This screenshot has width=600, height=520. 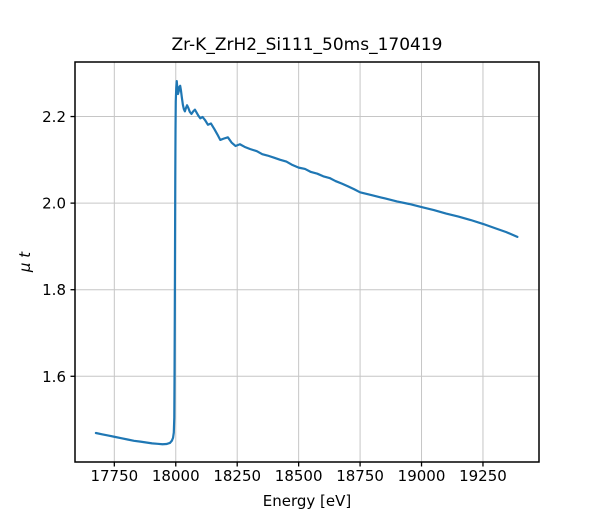 What do you see at coordinates (307, 45) in the screenshot?
I see `plot-title: Zr-K_ZrH2_Si111_50ms_170419` at bounding box center [307, 45].